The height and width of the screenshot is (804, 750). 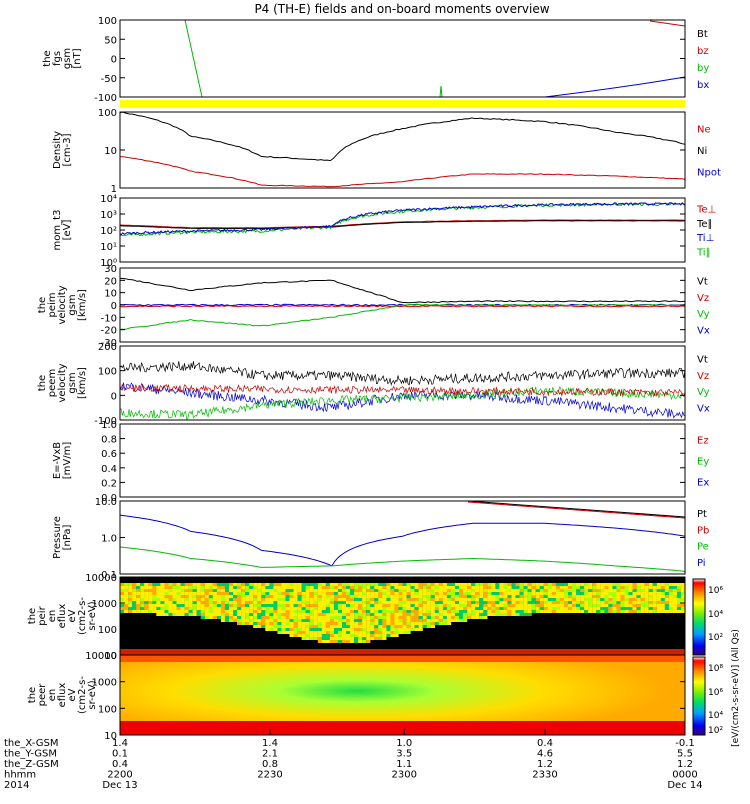 I want to click on temp-content, so click(x=402, y=219).